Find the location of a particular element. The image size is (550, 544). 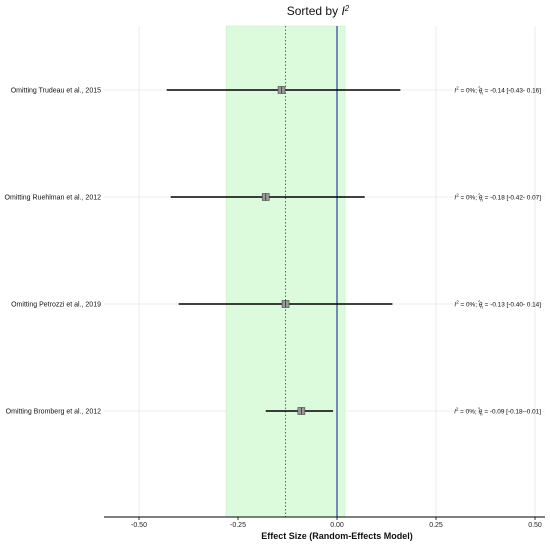

x-tick-label: -0.25 is located at coordinates (238, 525).